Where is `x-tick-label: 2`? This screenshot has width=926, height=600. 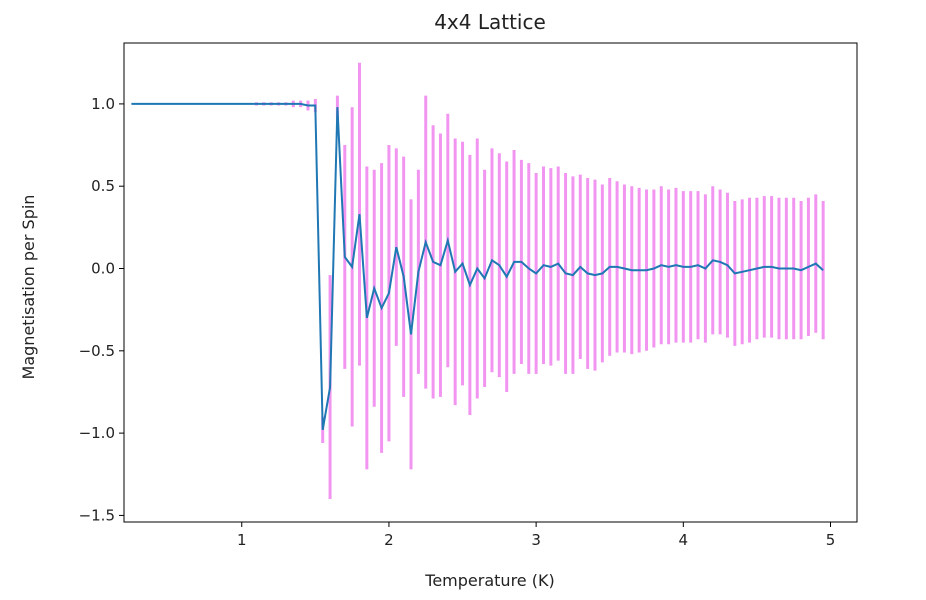 x-tick-label: 2 is located at coordinates (389, 540).